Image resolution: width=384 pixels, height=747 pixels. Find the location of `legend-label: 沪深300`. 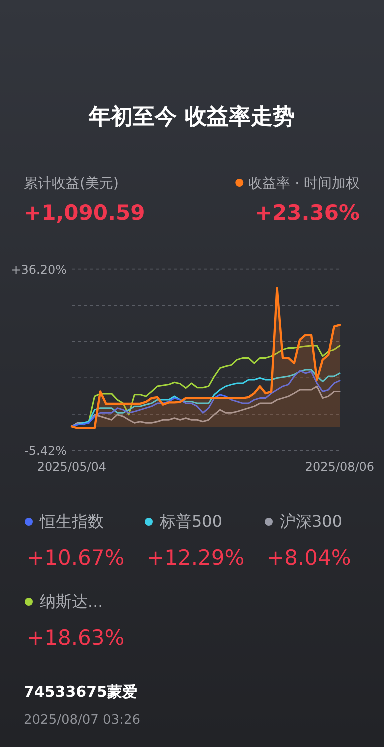

legend-label: 沪深300 is located at coordinates (311, 521).